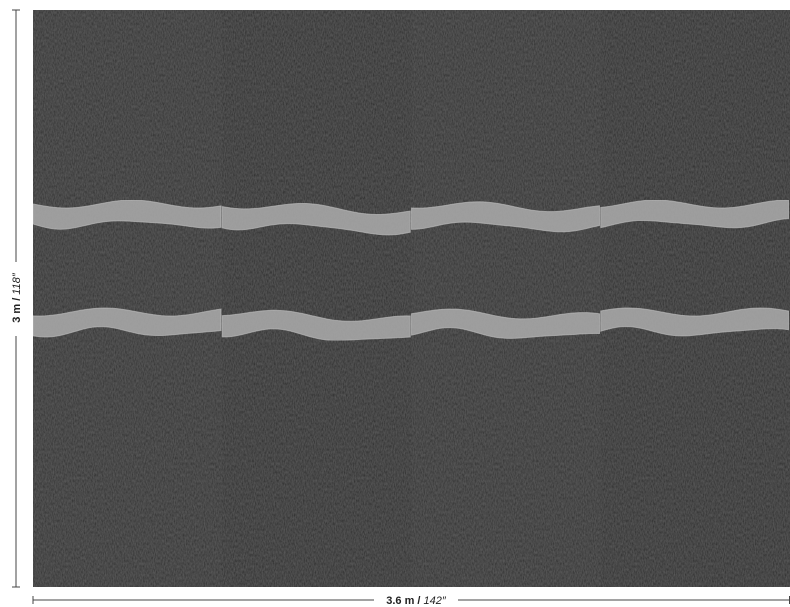 This screenshot has height=607, width=790. I want to click on height-metric: 3 m /, so click(17, 310).